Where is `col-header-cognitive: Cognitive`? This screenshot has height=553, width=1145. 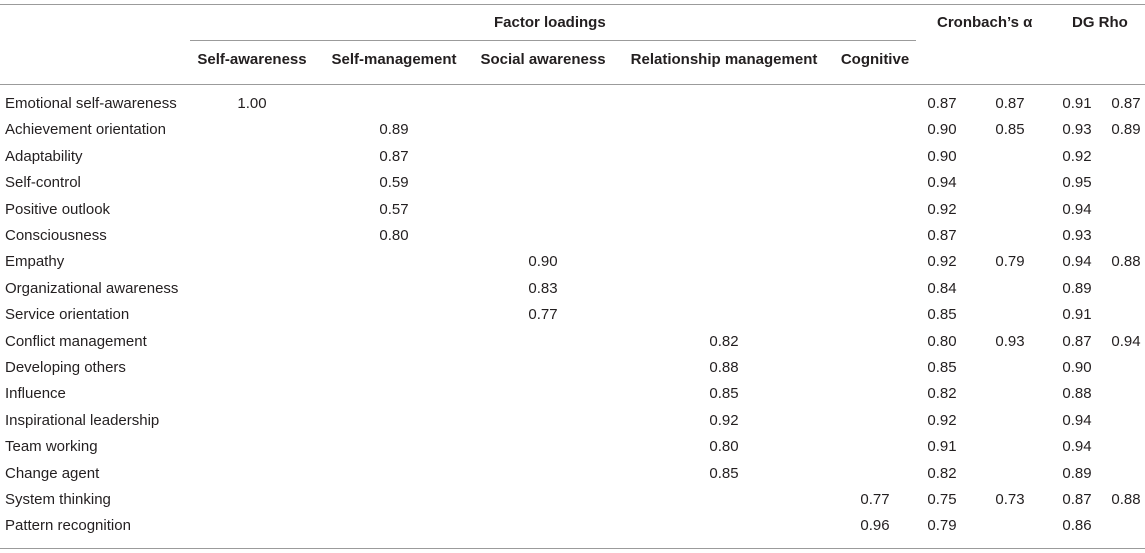
col-header-cognitive: Cognitive is located at coordinates (875, 59).